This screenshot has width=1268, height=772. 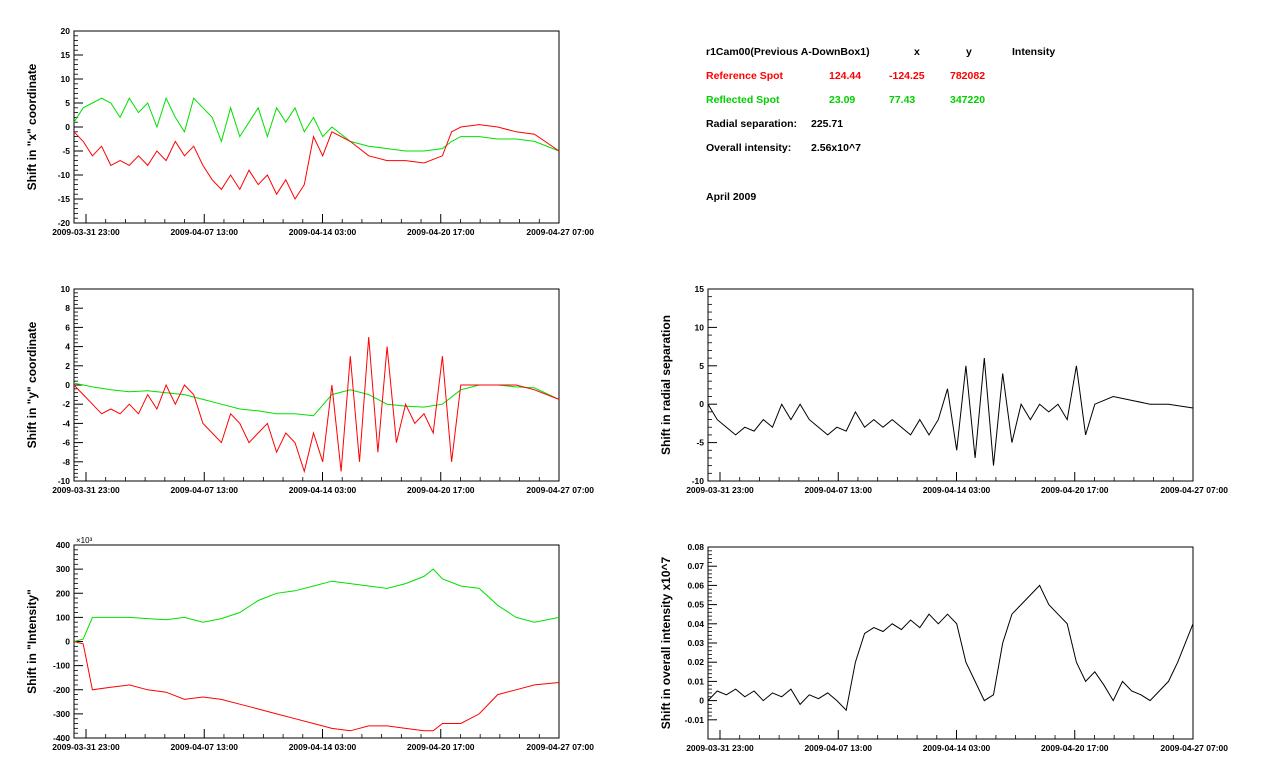 What do you see at coordinates (752, 124) in the screenshot?
I see `radial-separation-label: Radial separation:` at bounding box center [752, 124].